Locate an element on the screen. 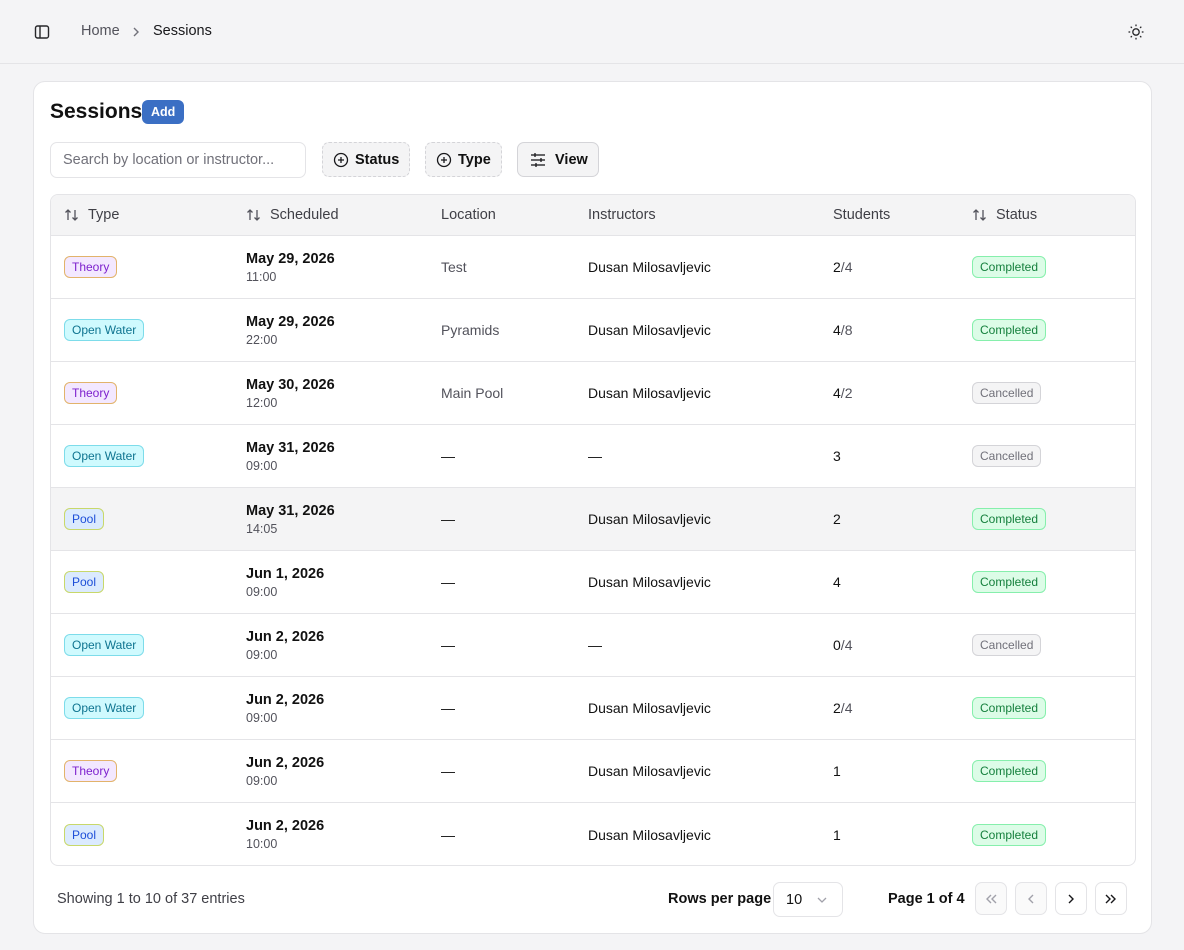 This screenshot has height=950, width=1184. breadcrumb-separator is located at coordinates (136, 32).